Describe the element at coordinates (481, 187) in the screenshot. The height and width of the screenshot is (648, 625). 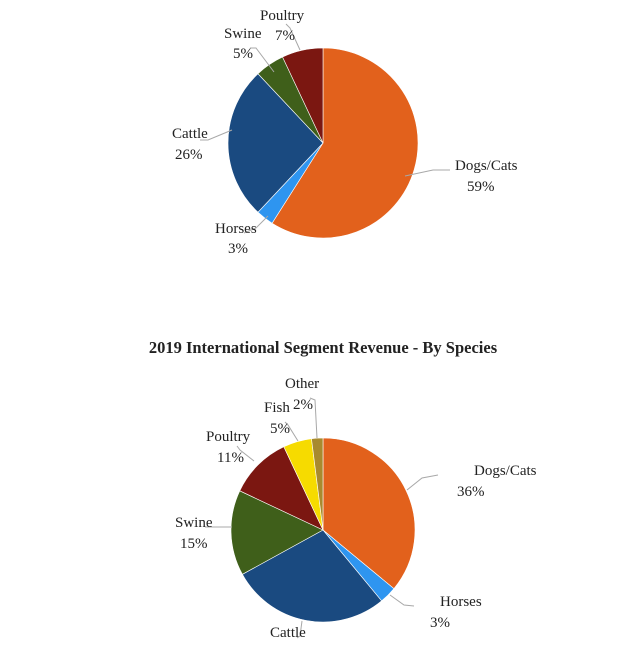
I see `slice-percent-dogs-cats: 59%` at that location.